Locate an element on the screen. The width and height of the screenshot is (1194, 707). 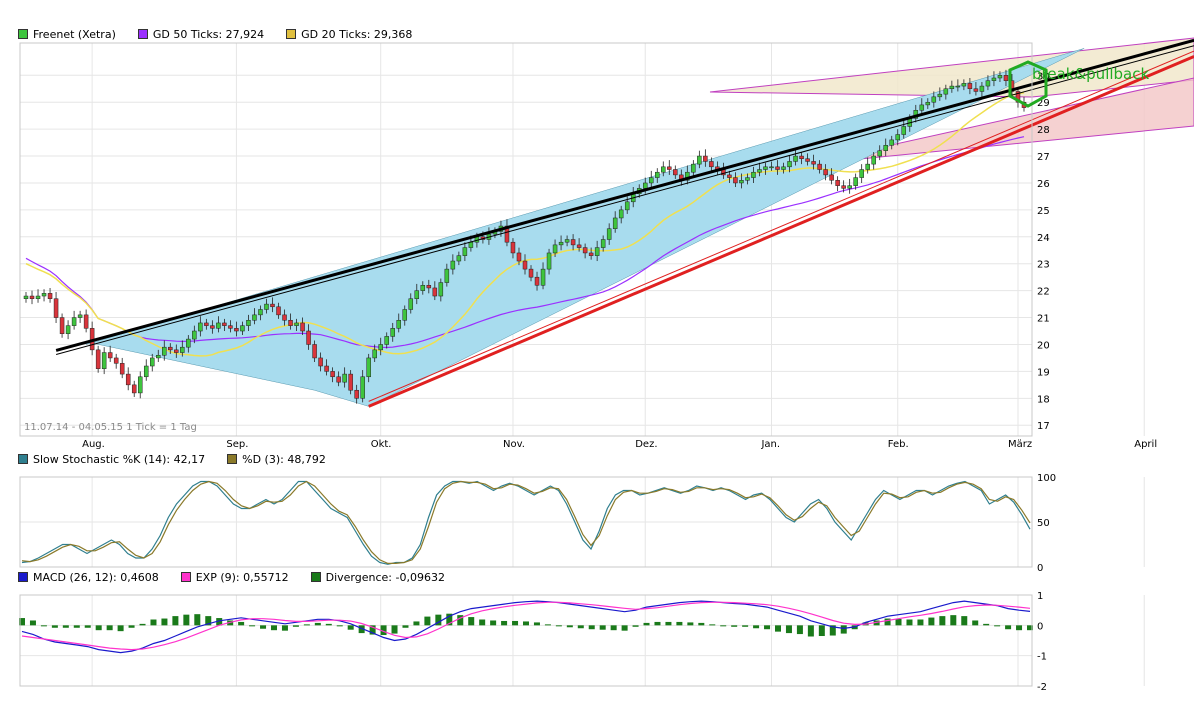
y-tick-label: 24 is located at coordinates (1043, 238).